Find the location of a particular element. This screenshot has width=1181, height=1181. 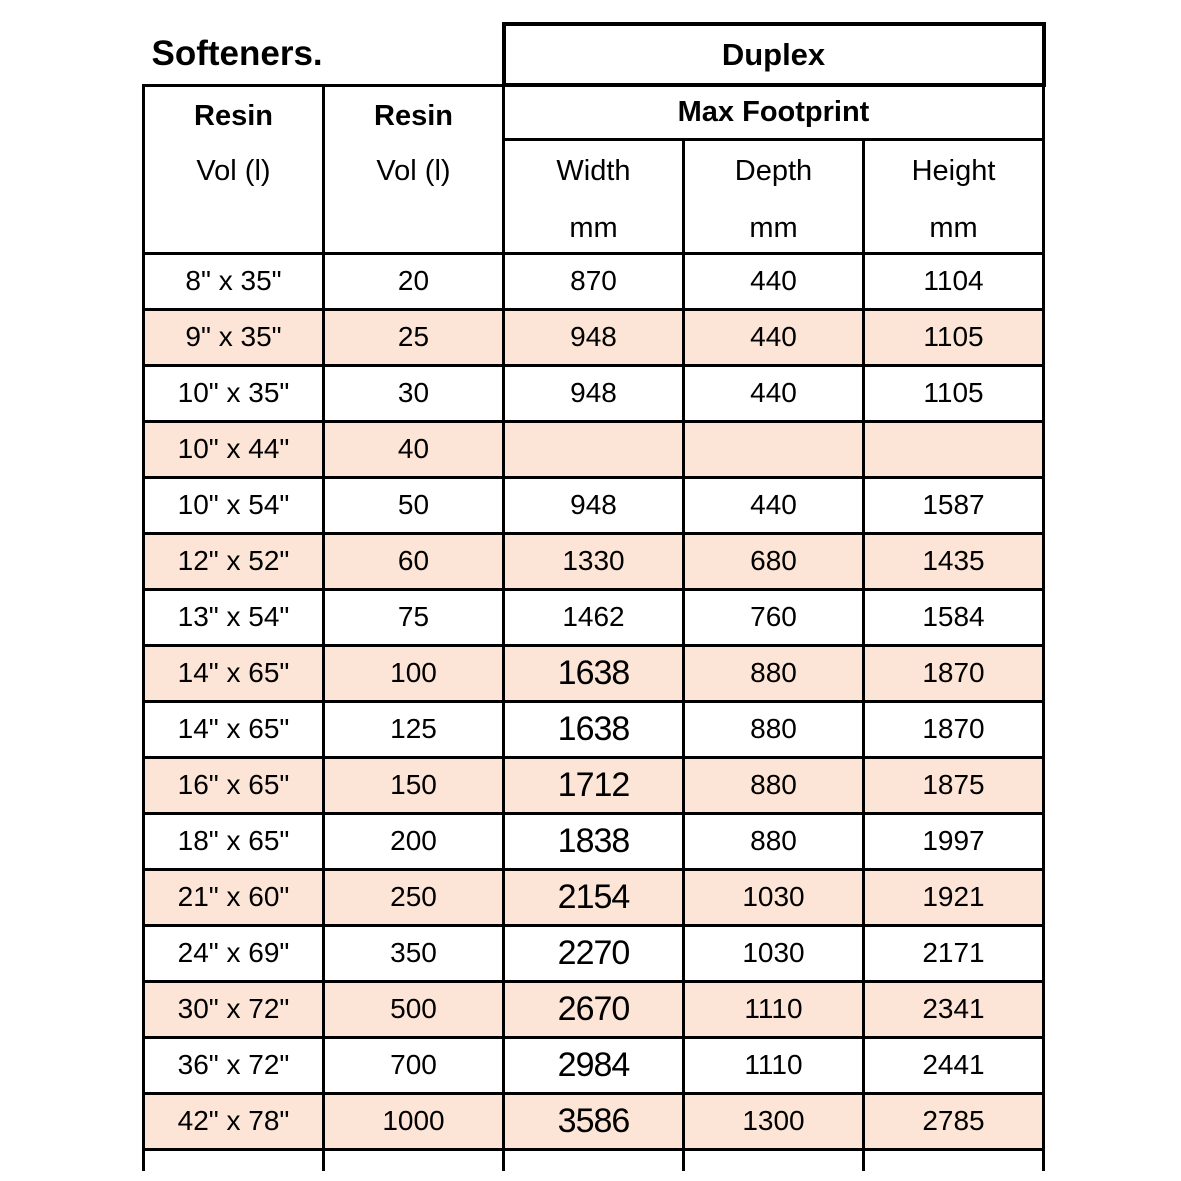

resin-vol-header-1: Resin Vol (l) is located at coordinates (233, 169).